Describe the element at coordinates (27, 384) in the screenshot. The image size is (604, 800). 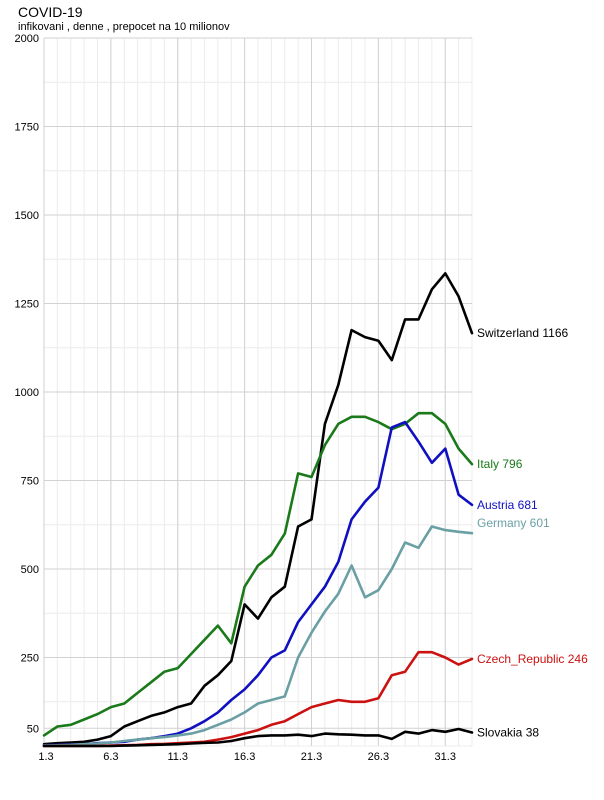
I see `y-axis-ticks: 50 250 500 750 1000 1250 1500 1750 2000` at that location.